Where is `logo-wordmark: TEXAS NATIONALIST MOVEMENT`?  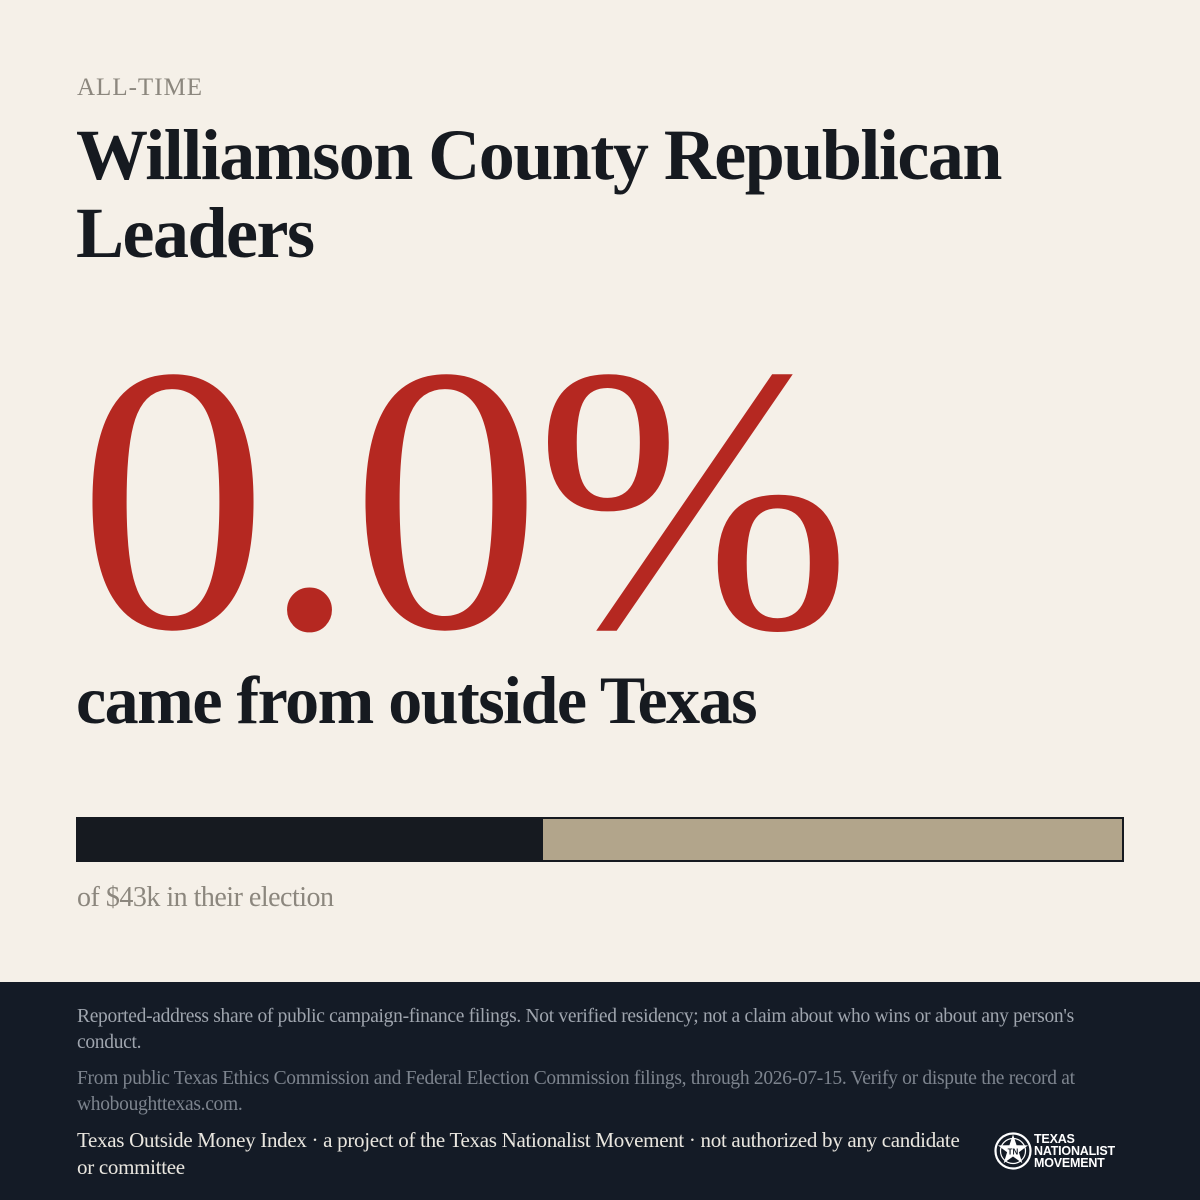 logo-wordmark: TEXAS NATIONALIST MOVEMENT is located at coordinates (1074, 1151).